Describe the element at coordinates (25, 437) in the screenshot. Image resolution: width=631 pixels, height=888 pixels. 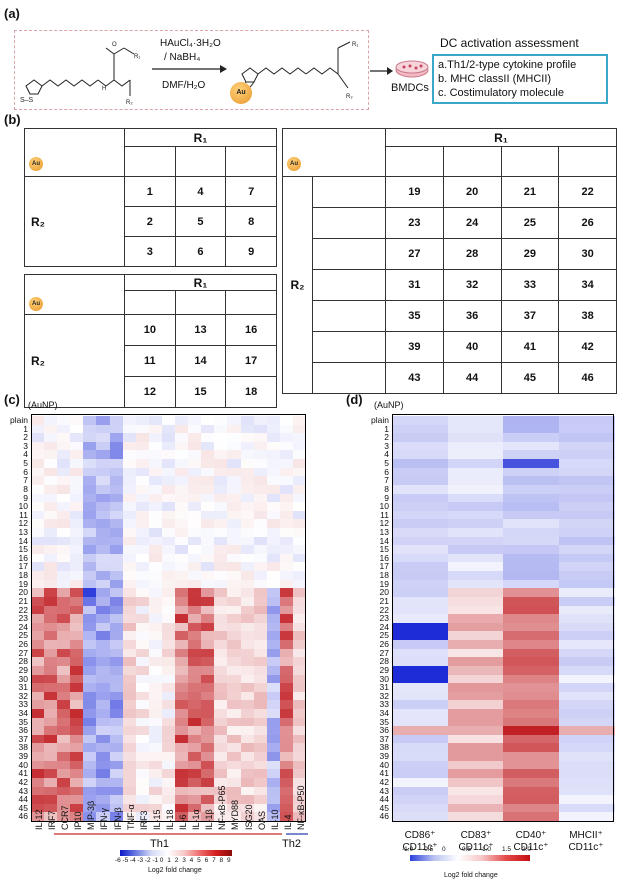
I see `row-label: 2` at that location.